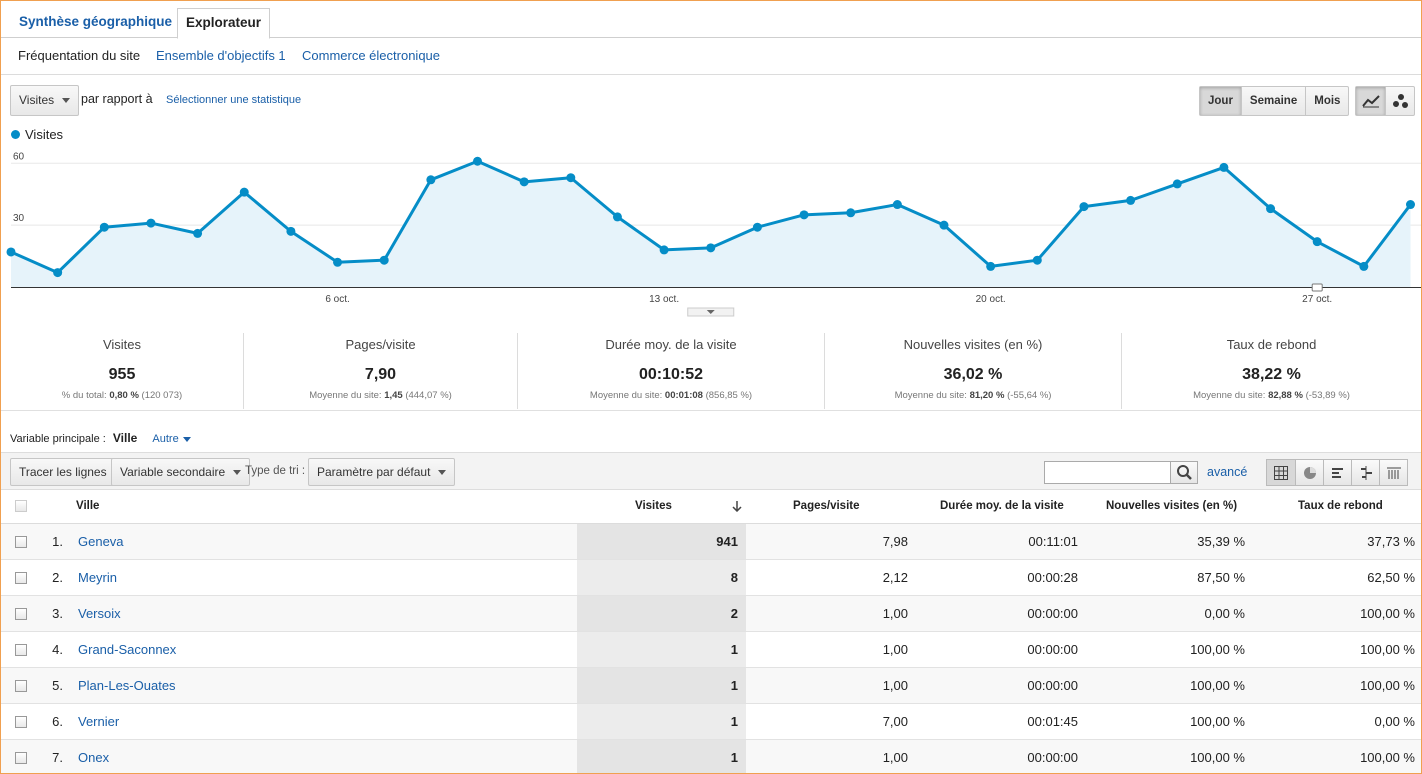  I want to click on advanced-filter-link: avancé, so click(1227, 472).